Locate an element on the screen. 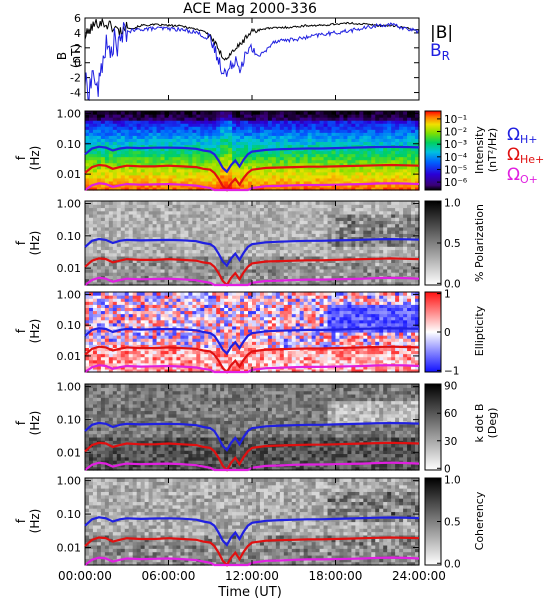 This screenshot has height=600, width=550. bfield-ylabel-2: (nT) is located at coordinates (76, 56).